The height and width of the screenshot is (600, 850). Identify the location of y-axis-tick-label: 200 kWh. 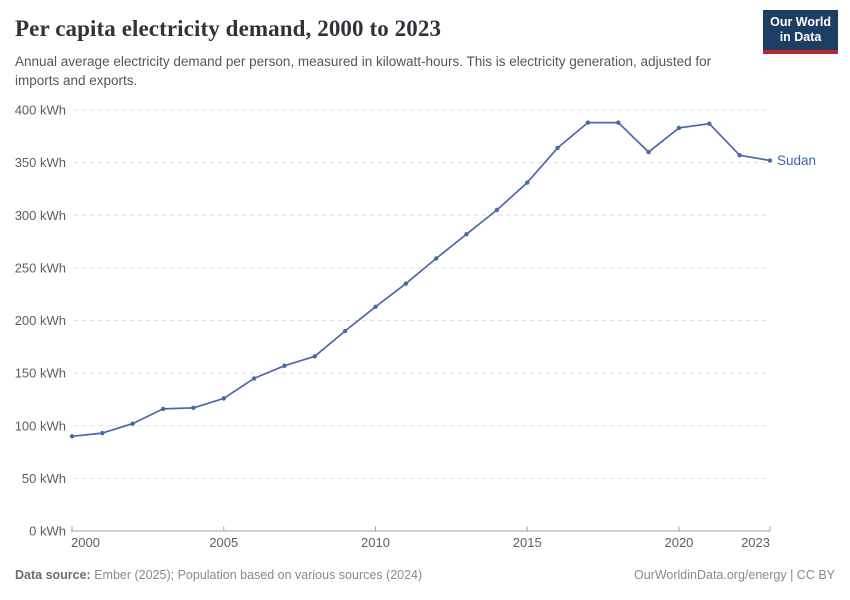
(40, 320).